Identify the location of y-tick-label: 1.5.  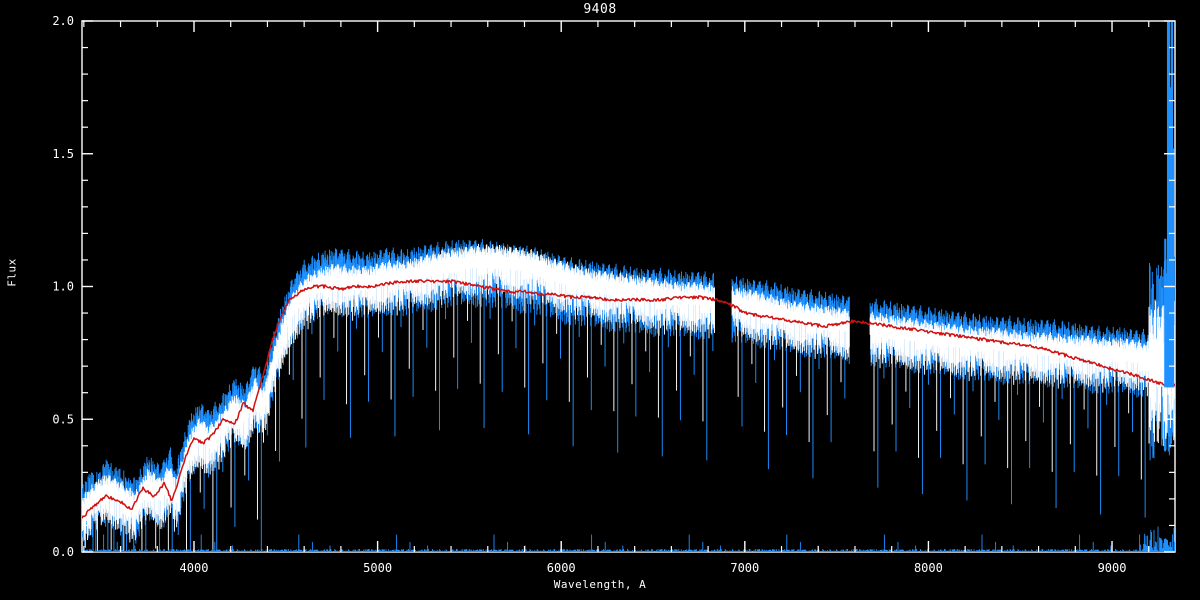
(63, 154).